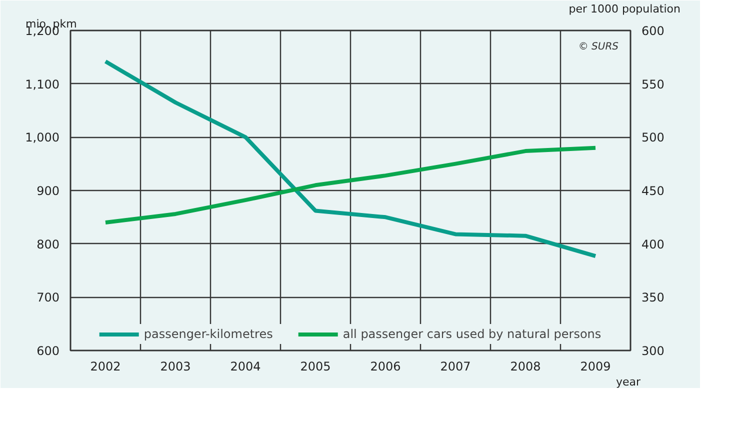 The image size is (737, 425). Describe the element at coordinates (624, 9) in the screenshot. I see `y2-axis-title: per 1000 population` at that location.